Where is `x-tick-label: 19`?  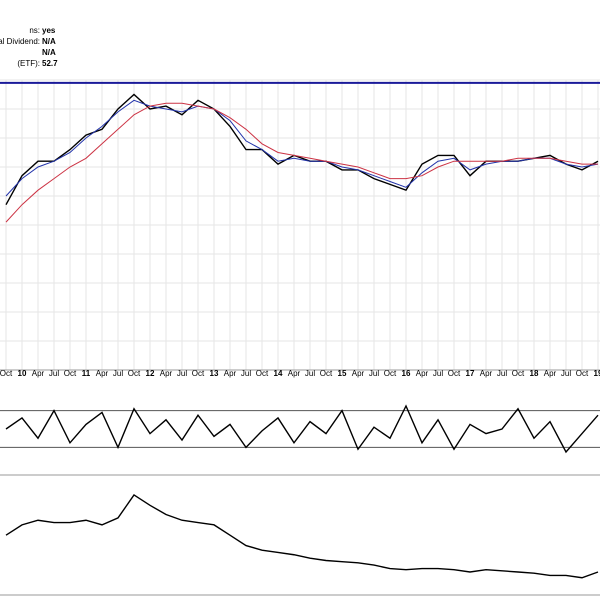
x-tick-label: 19 is located at coordinates (597, 373).